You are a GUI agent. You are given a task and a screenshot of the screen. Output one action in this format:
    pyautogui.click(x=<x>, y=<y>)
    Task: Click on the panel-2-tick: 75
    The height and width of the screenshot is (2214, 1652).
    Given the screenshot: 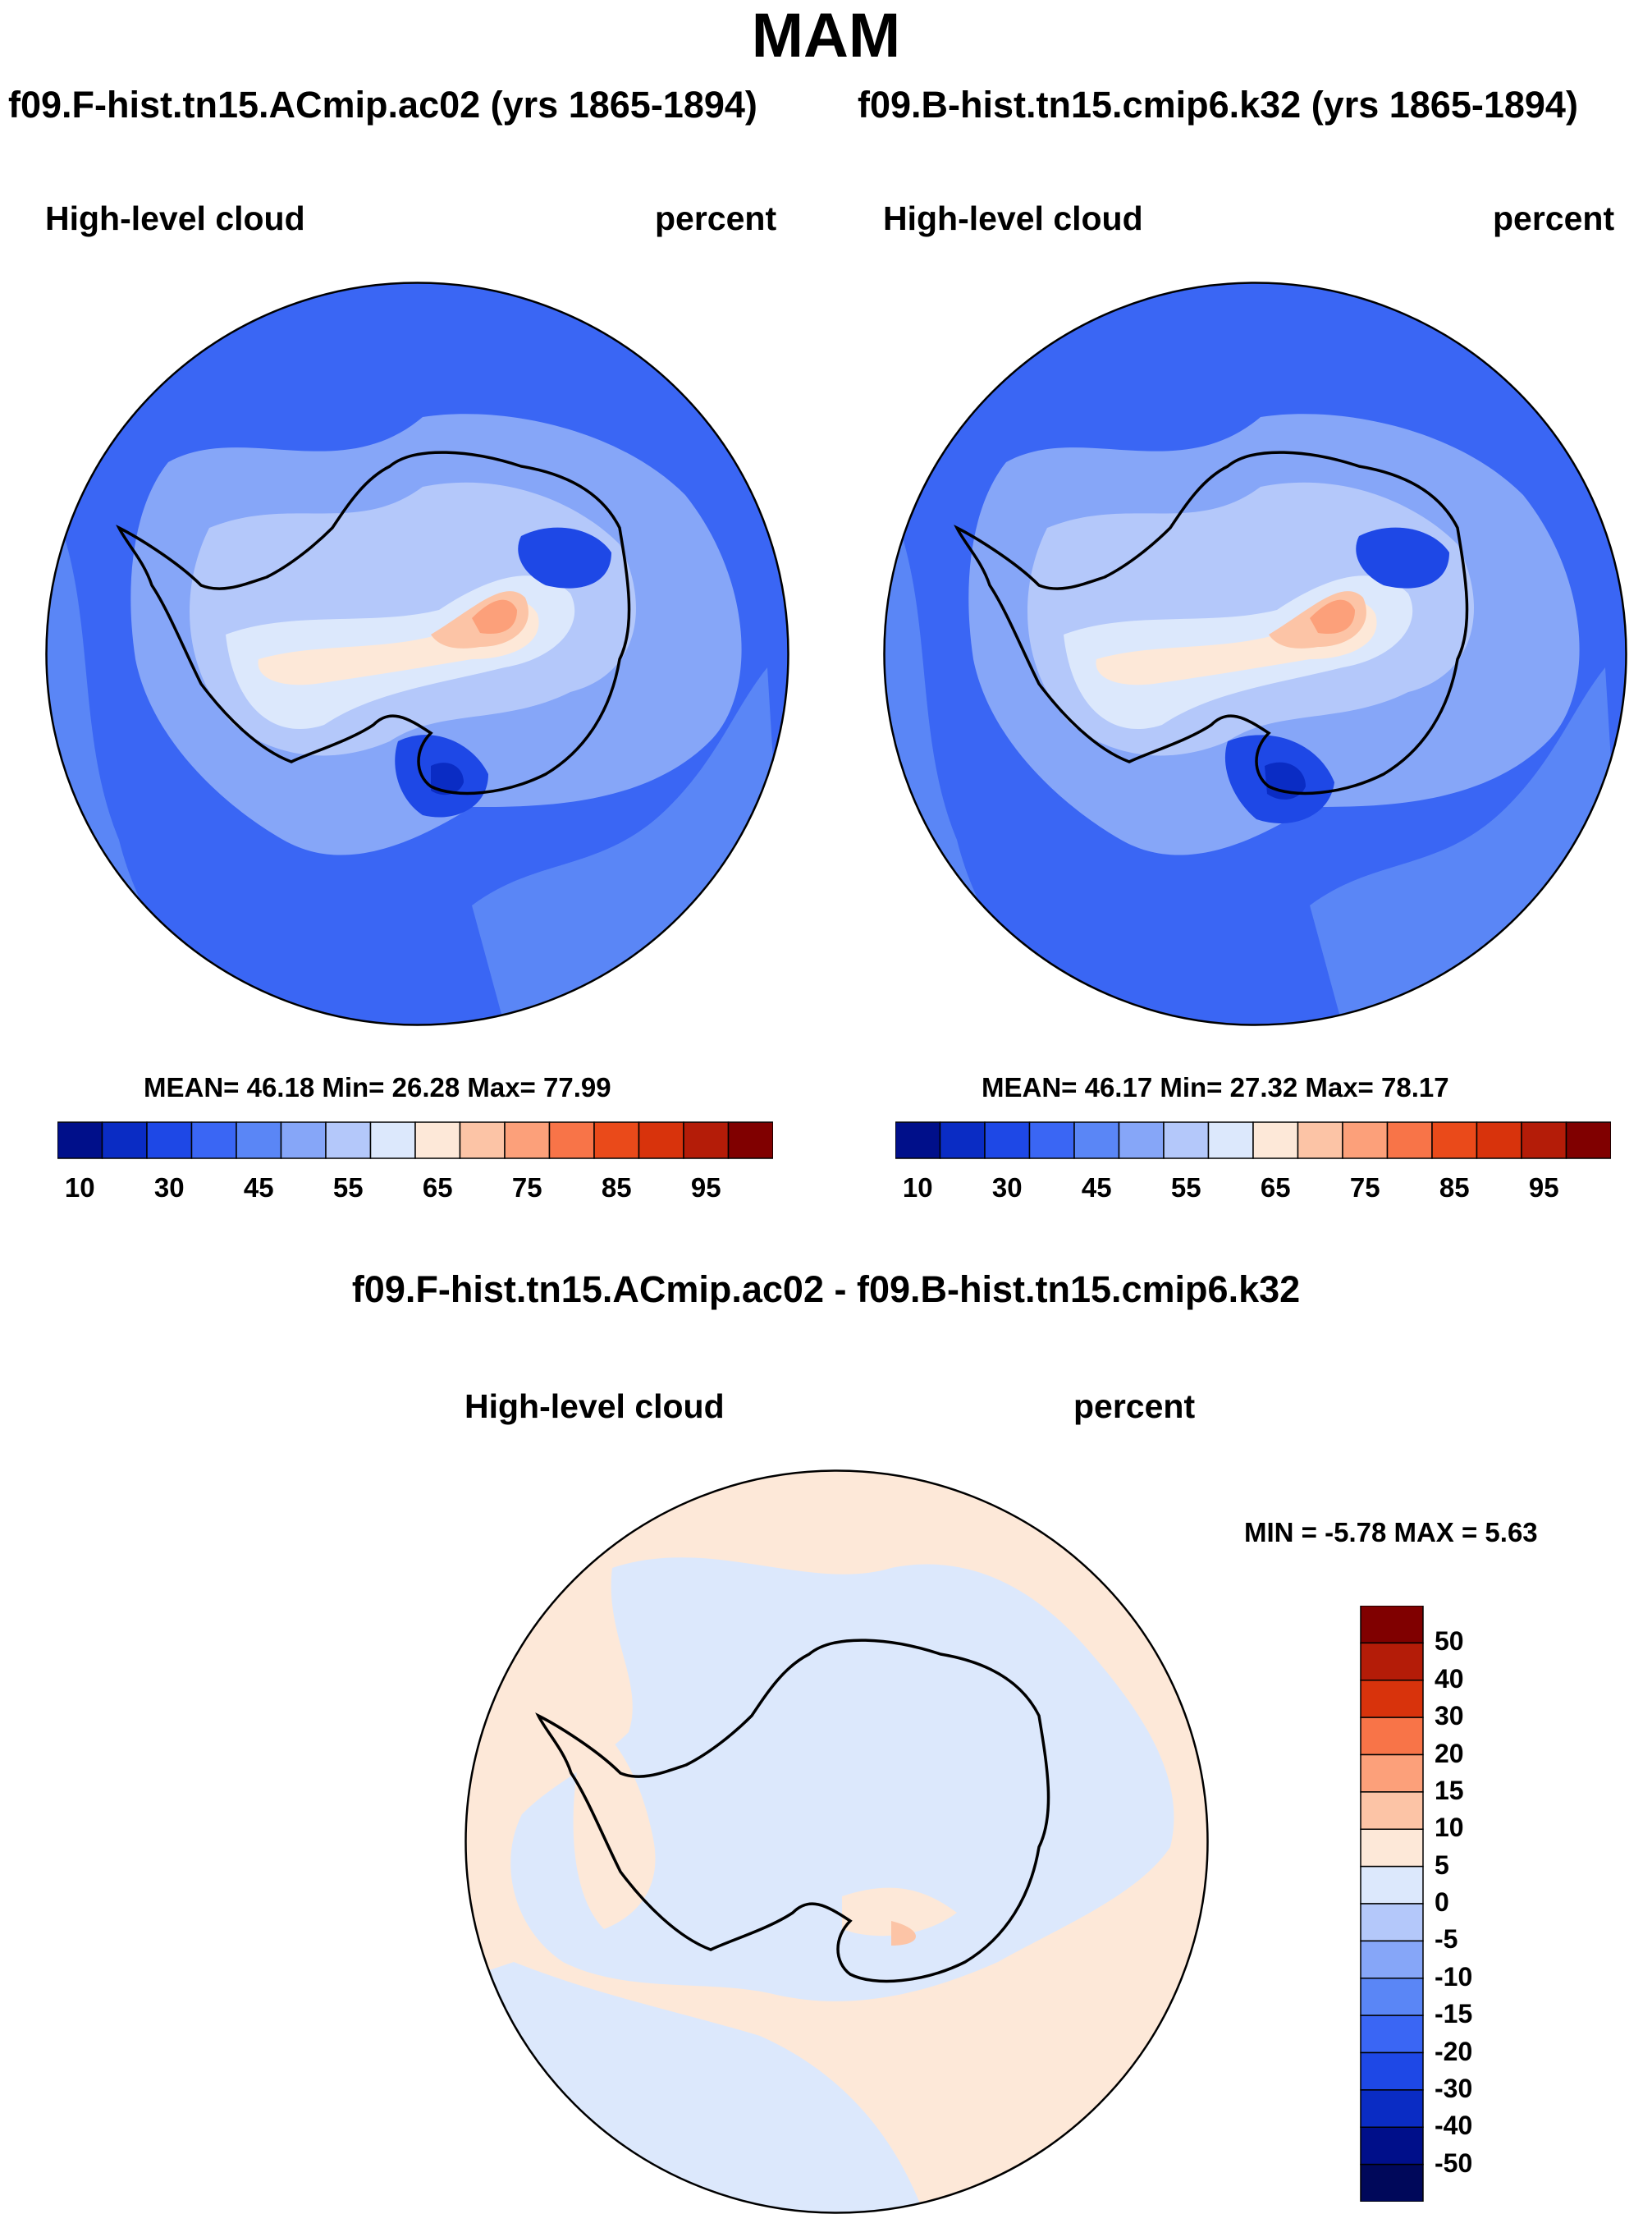 What is the action you would take?
    pyautogui.click(x=1364, y=1188)
    